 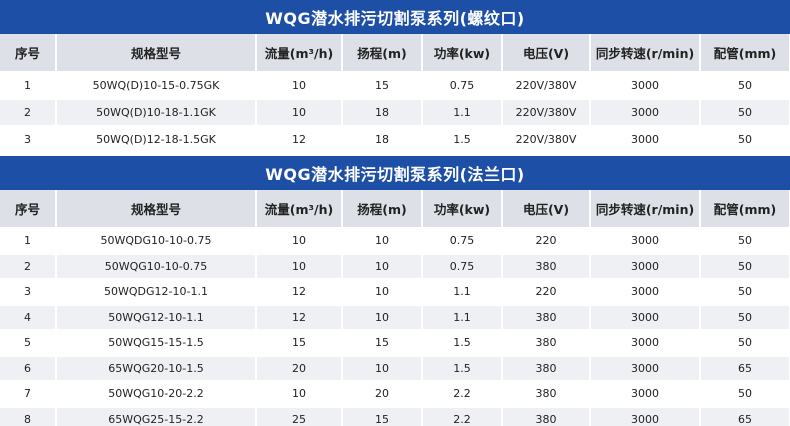 I want to click on table-row: 3 50WQDG12-10-1.1 12 10 1.1 220 3000 50, so click(x=395, y=292).